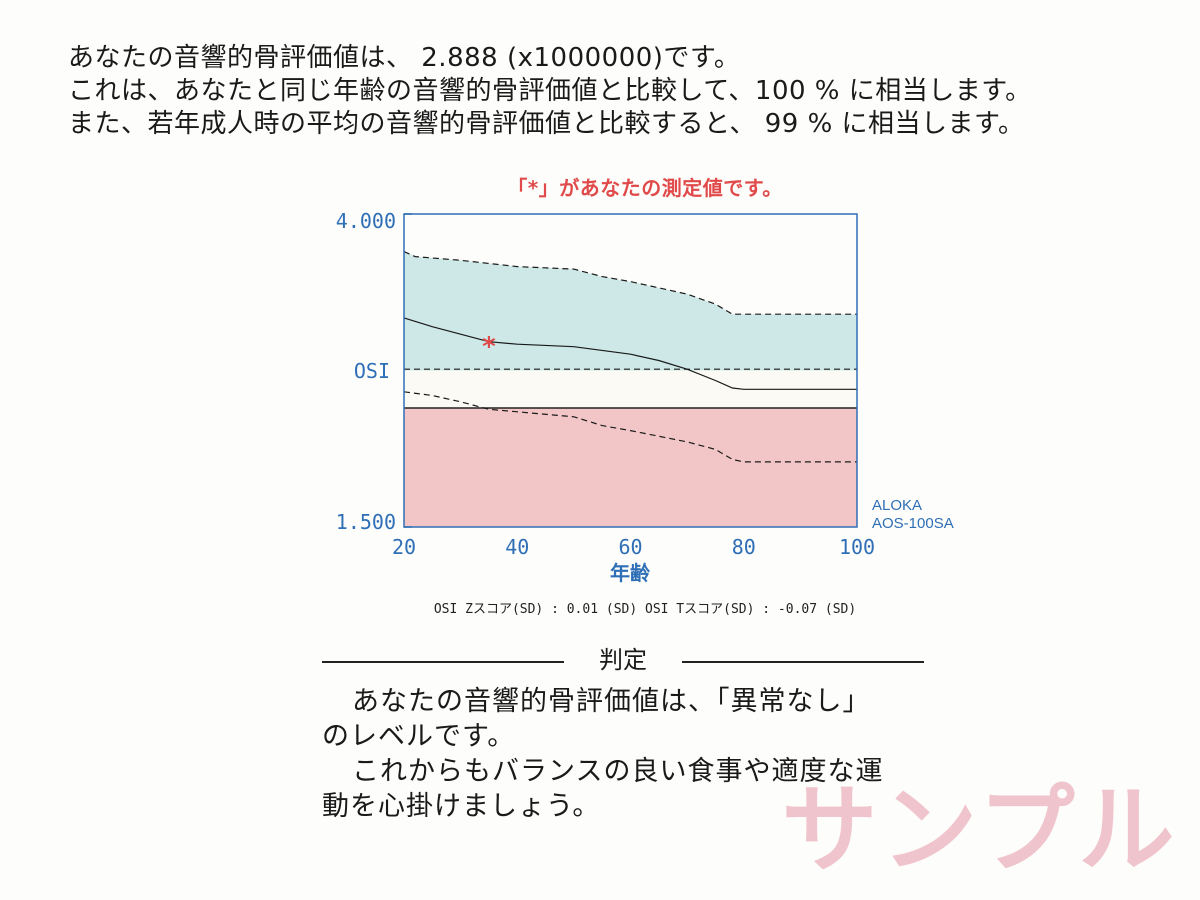  I want to click on low-range-band, so click(630, 467).